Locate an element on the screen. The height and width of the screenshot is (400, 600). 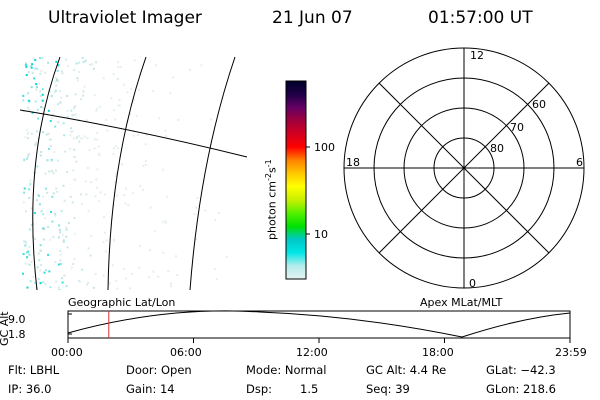
xtick-0000: 00:00 is located at coordinates (67, 352).